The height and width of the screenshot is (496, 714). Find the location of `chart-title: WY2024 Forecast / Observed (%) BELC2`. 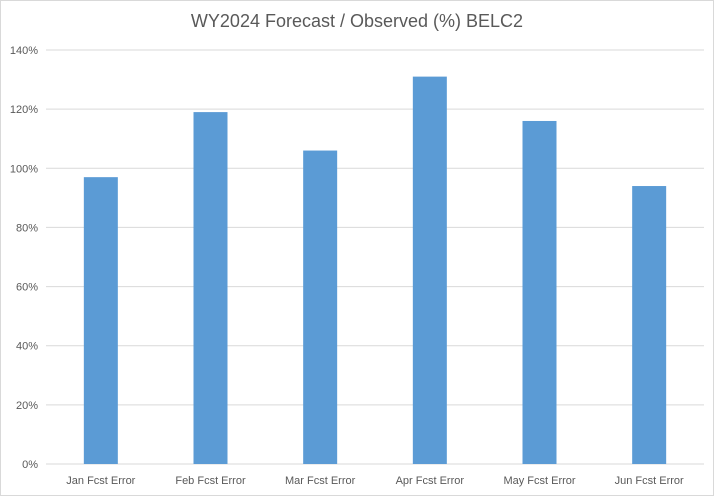

chart-title: WY2024 Forecast / Observed (%) BELC2 is located at coordinates (357, 21).